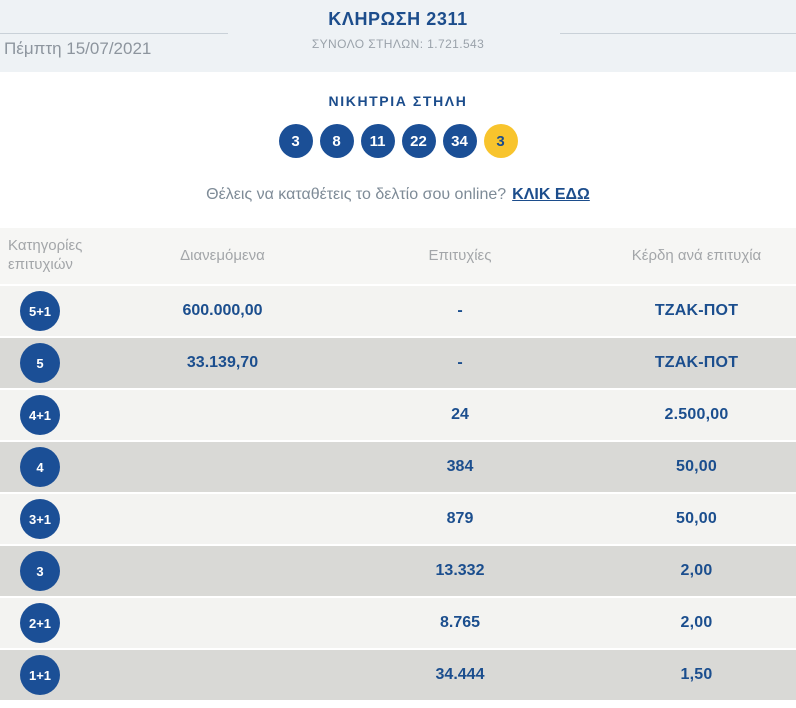 The width and height of the screenshot is (796, 708). I want to click on winners-value: 384, so click(460, 466).